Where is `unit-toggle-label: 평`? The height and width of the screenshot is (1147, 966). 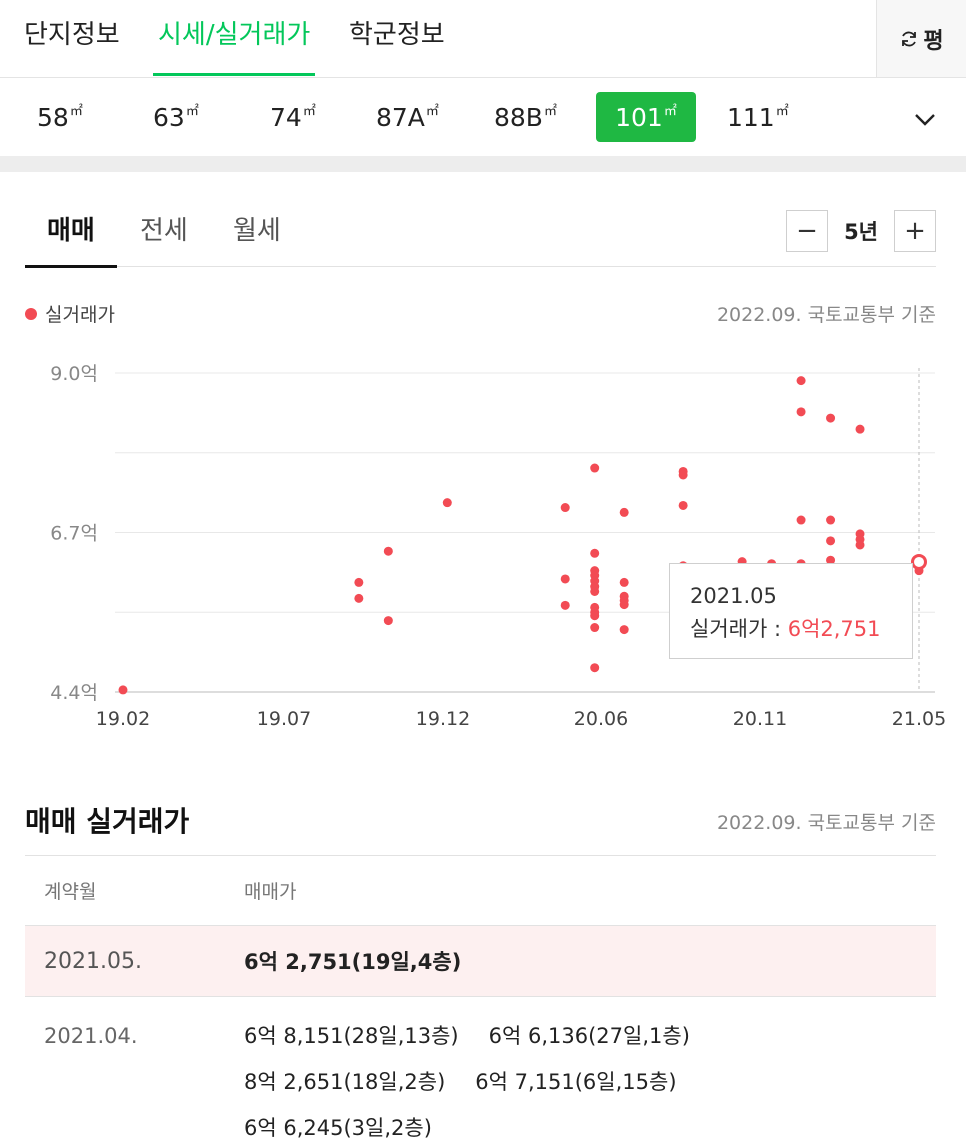
unit-toggle-label: 평 is located at coordinates (933, 41).